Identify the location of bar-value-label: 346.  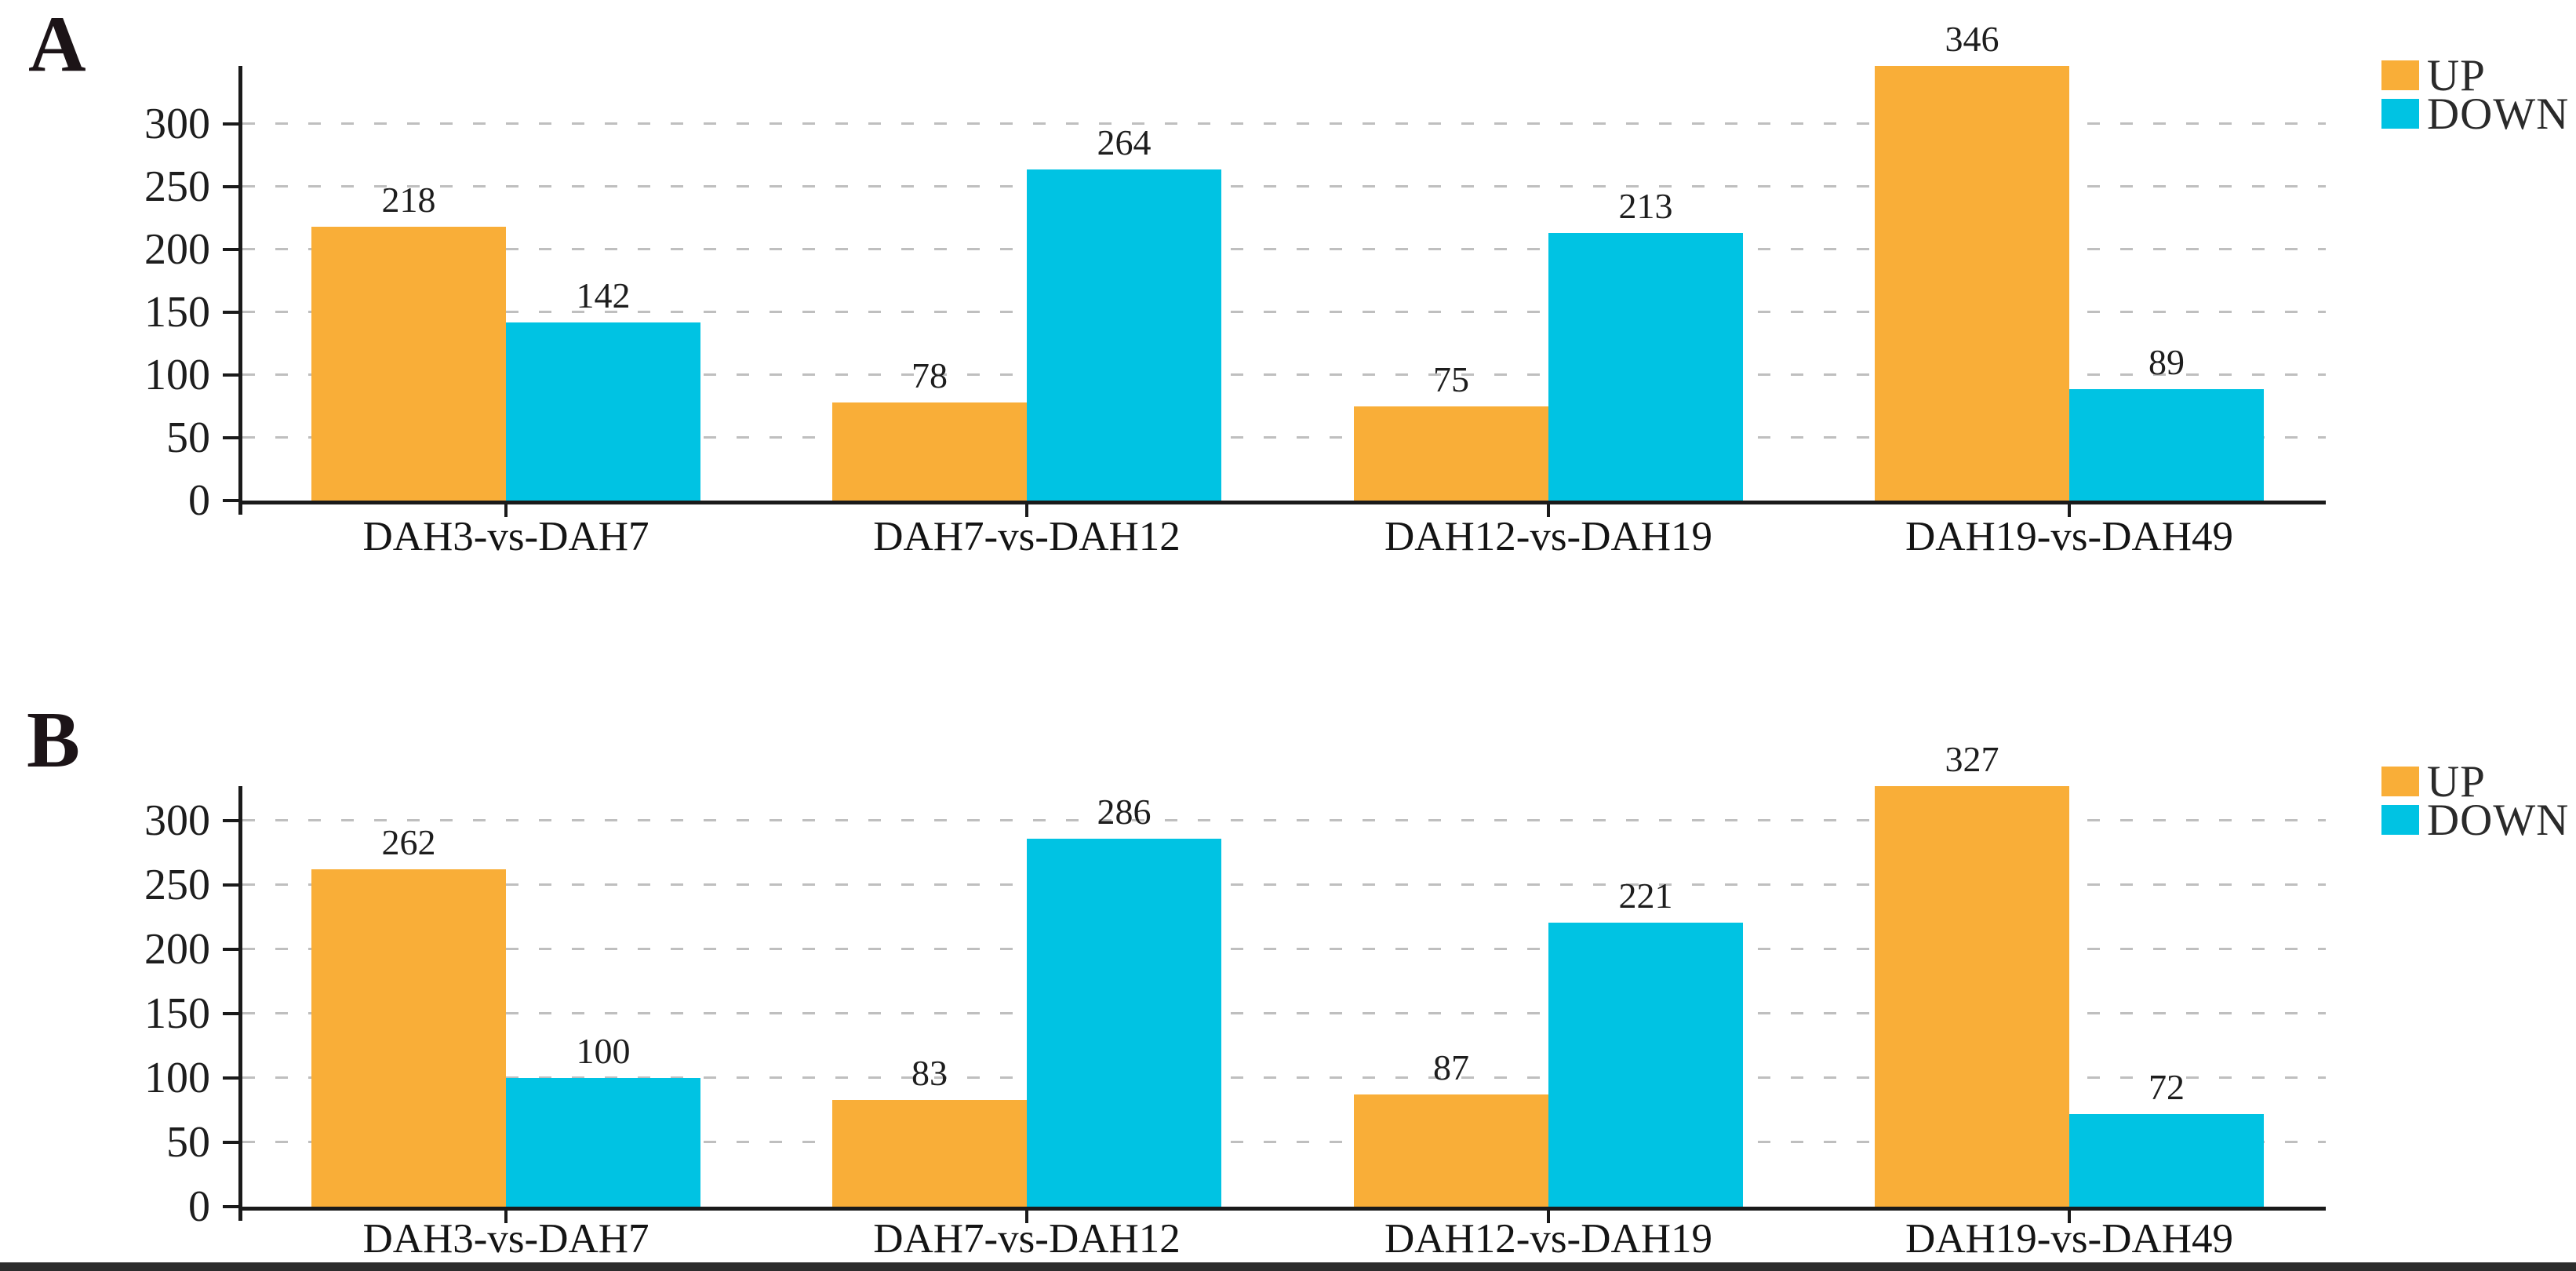
(1972, 39).